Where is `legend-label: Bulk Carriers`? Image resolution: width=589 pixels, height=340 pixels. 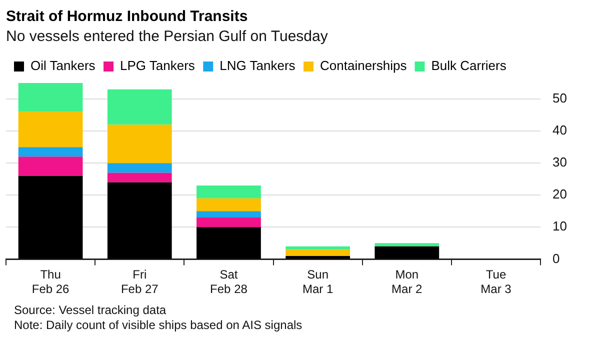
legend-label: Bulk Carriers is located at coordinates (469, 66).